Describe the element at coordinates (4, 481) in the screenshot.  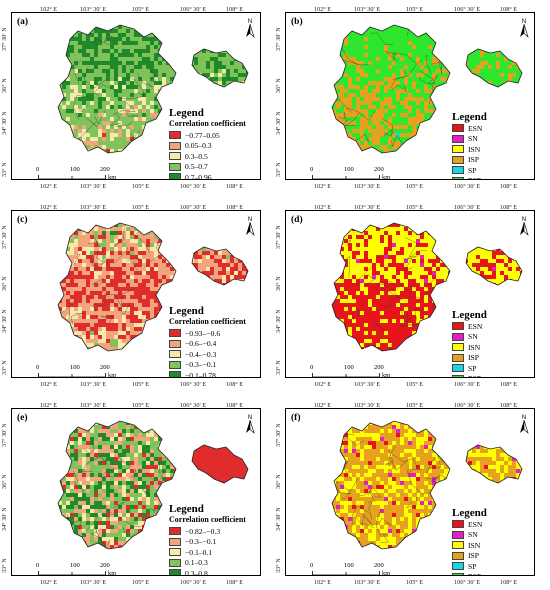
I see `left-coord-label: 36° N` at that location.